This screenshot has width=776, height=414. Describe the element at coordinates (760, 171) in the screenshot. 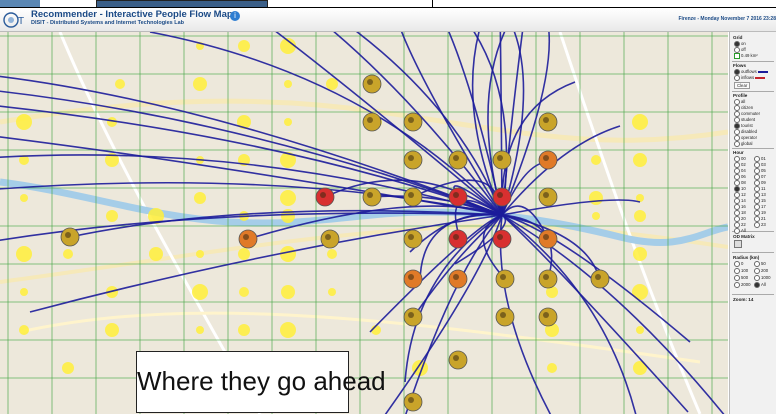

I see `hour-option-05: 05` at that location.